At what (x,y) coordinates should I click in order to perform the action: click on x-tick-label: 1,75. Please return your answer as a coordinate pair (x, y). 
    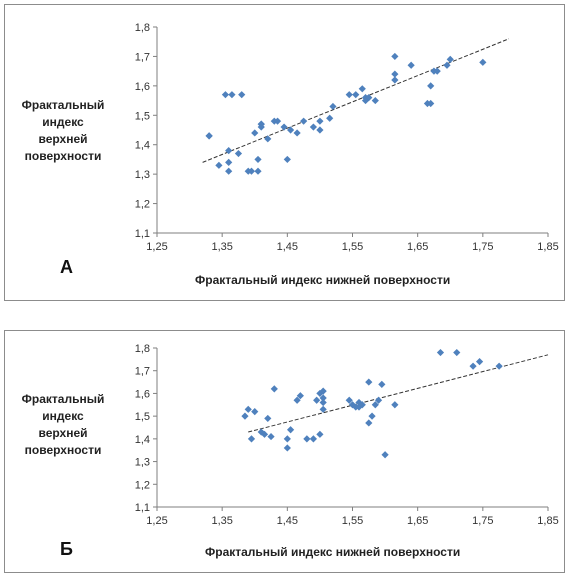
    Looking at the image, I should click on (482, 521).